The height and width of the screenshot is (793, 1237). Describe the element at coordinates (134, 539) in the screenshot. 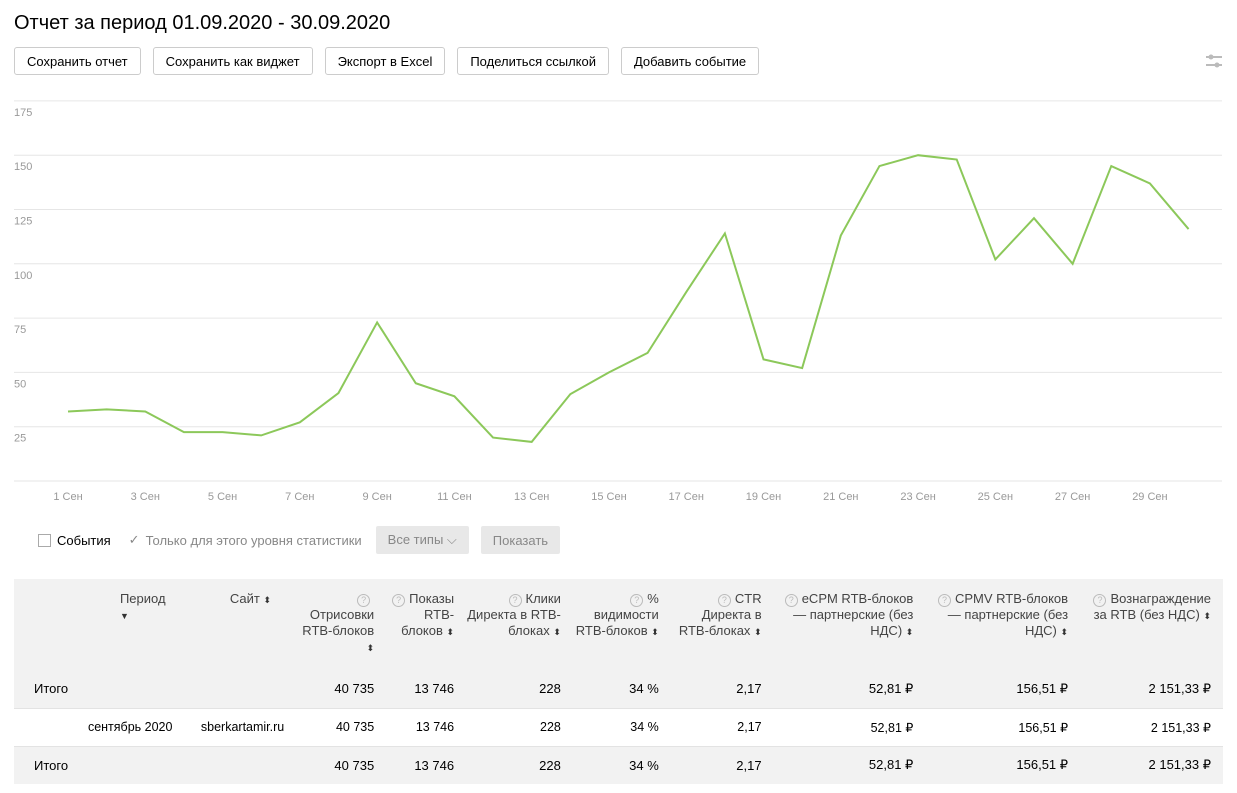

I see `check-icon: ✓` at that location.